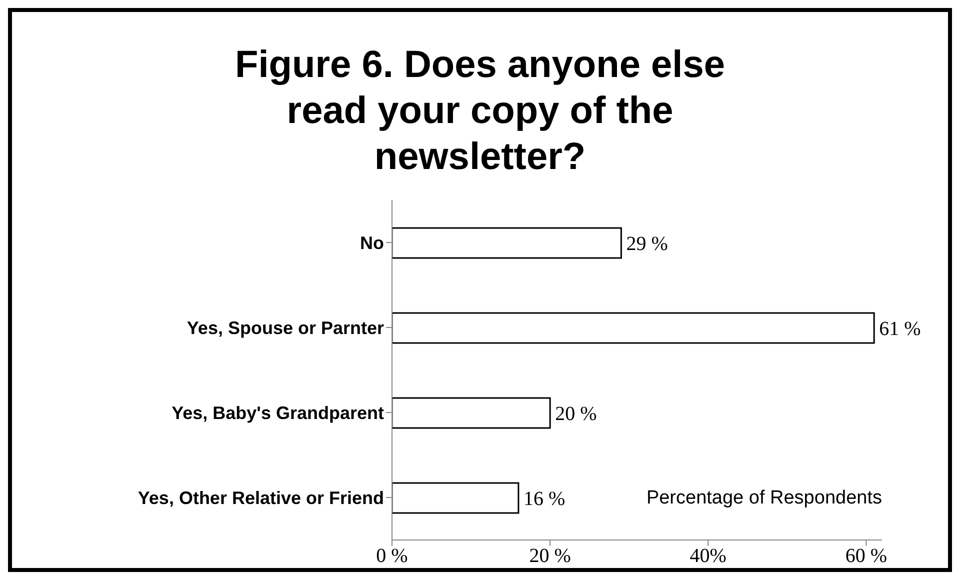 The width and height of the screenshot is (964, 584). I want to click on x-tick-label: 0 %, so click(392, 556).